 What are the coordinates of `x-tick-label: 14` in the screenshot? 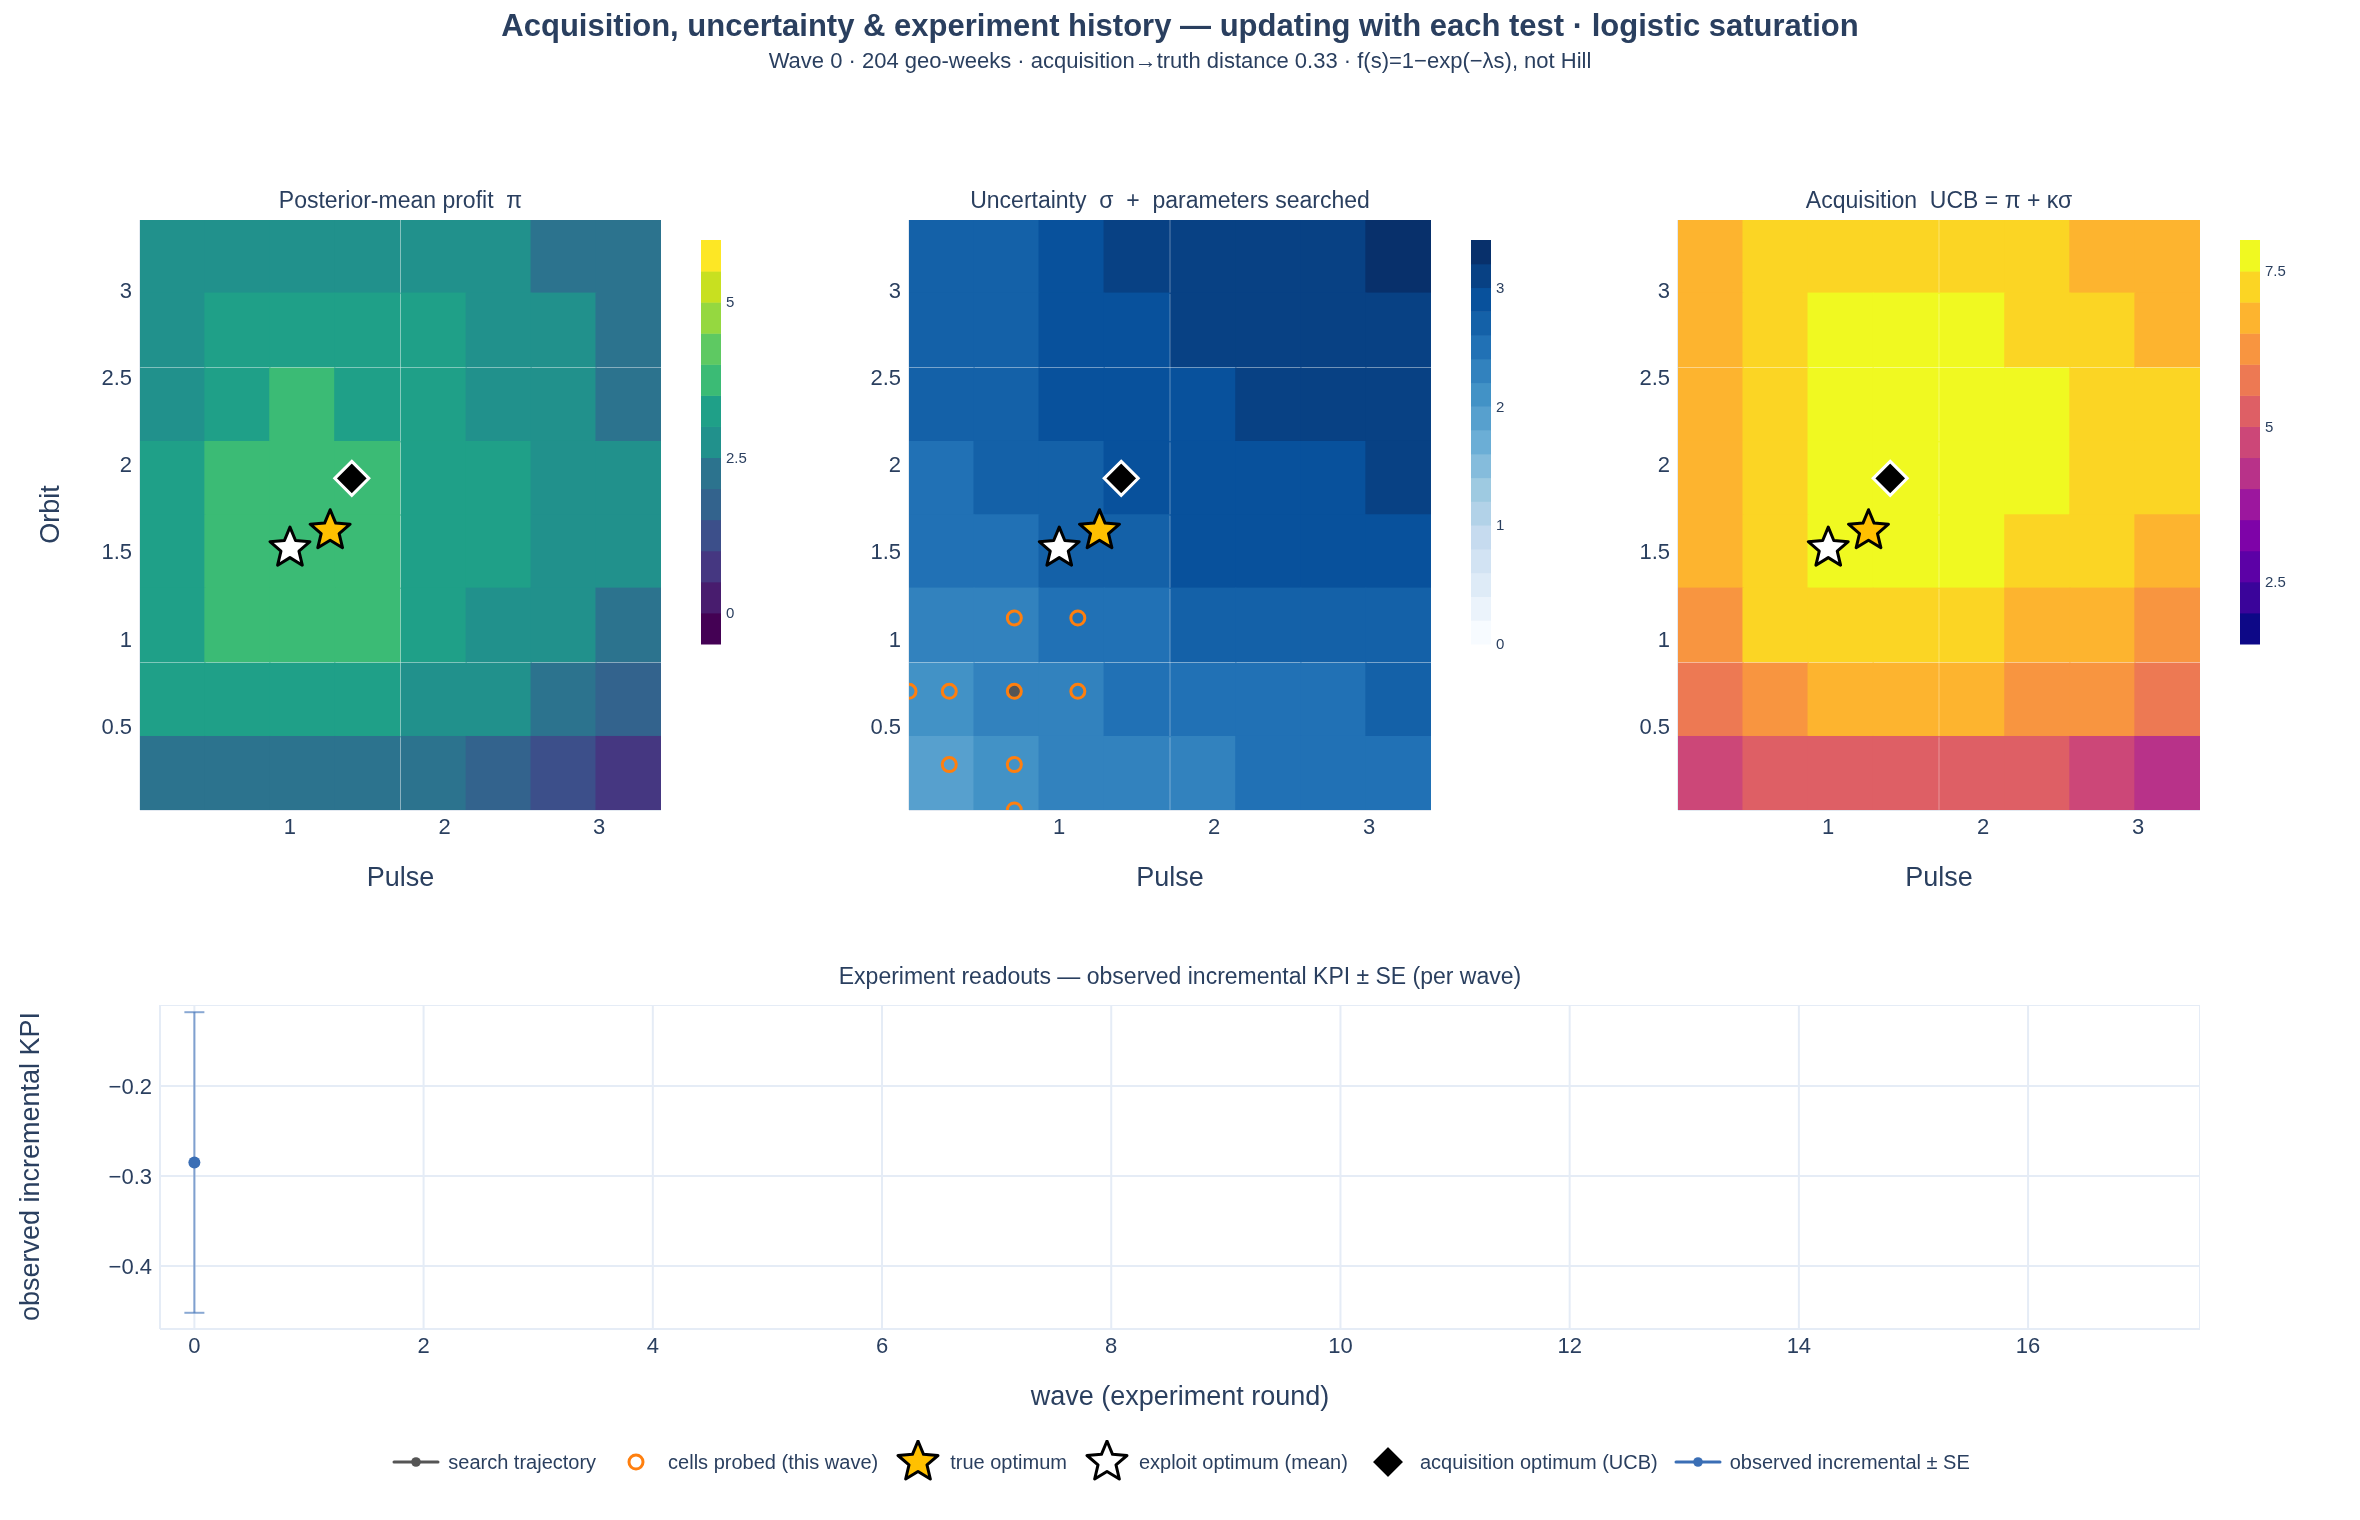 It's located at (1799, 1345).